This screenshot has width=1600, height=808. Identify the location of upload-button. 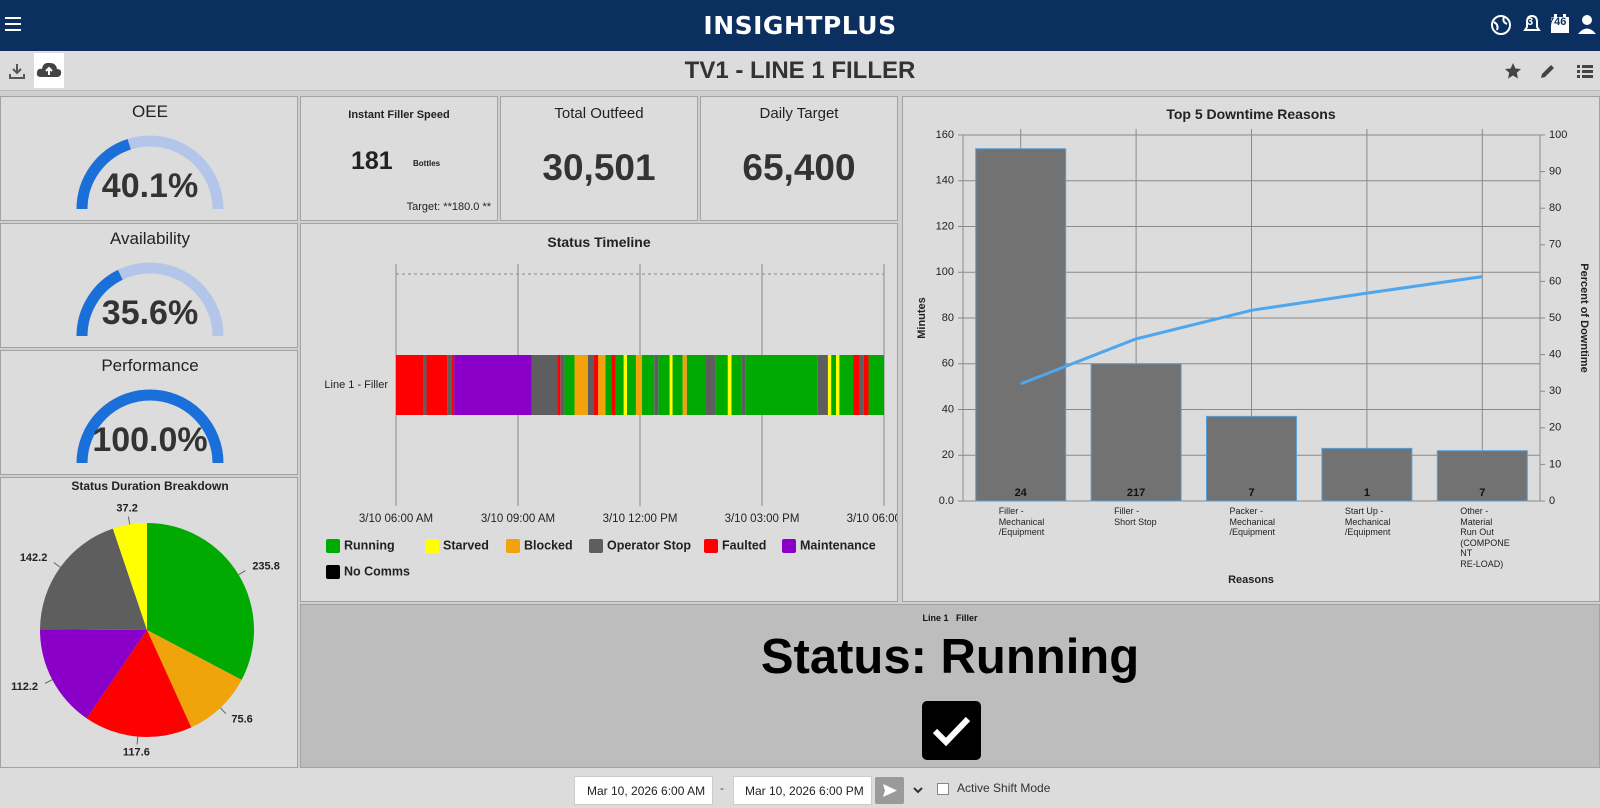
(49, 70).